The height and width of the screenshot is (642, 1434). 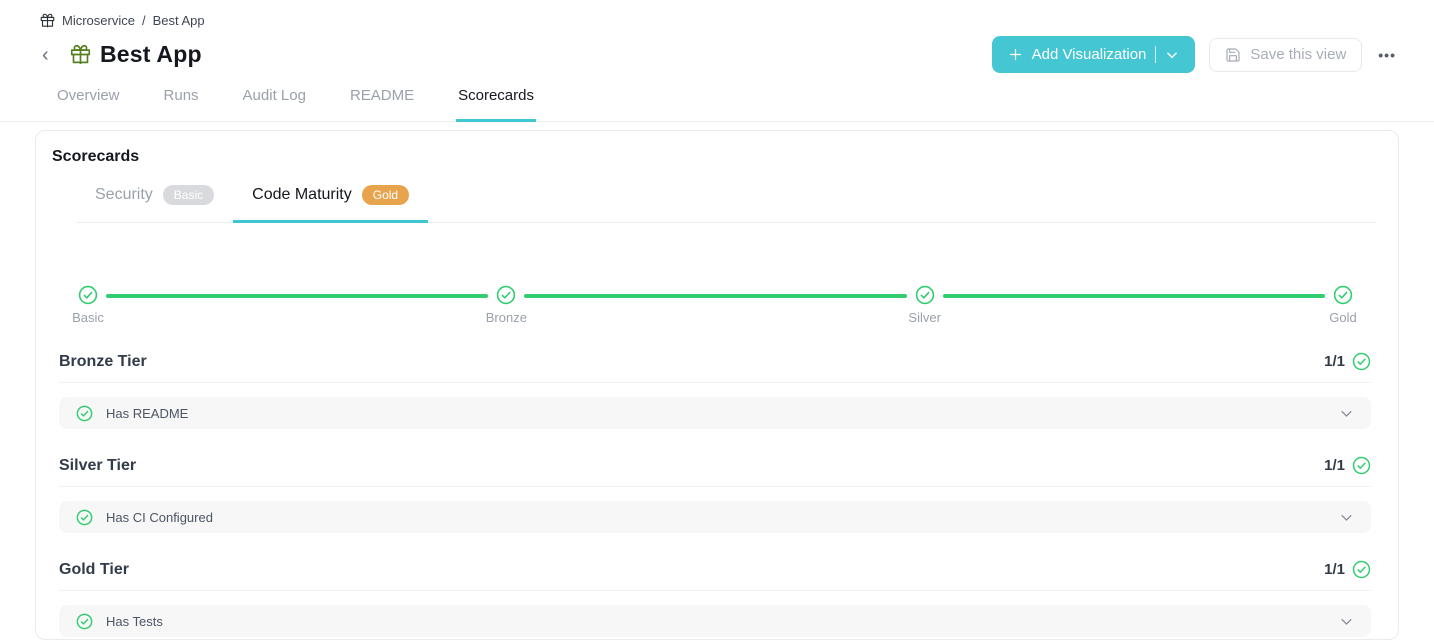 I want to click on security-level-badge: Basic, so click(x=188, y=195).